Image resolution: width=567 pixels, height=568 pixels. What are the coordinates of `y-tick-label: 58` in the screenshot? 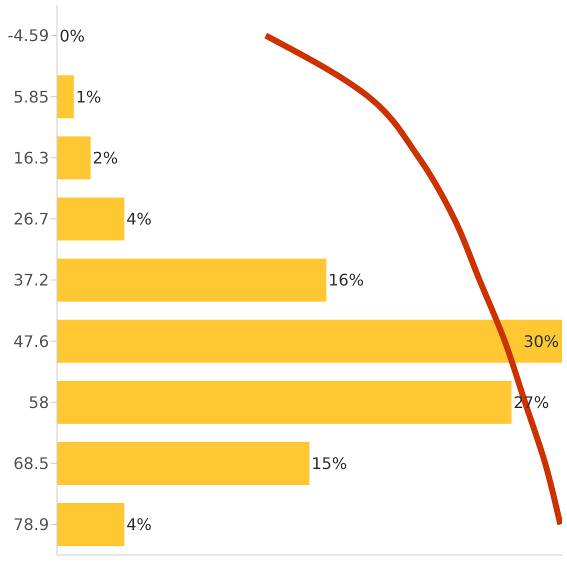 It's located at (38, 402).